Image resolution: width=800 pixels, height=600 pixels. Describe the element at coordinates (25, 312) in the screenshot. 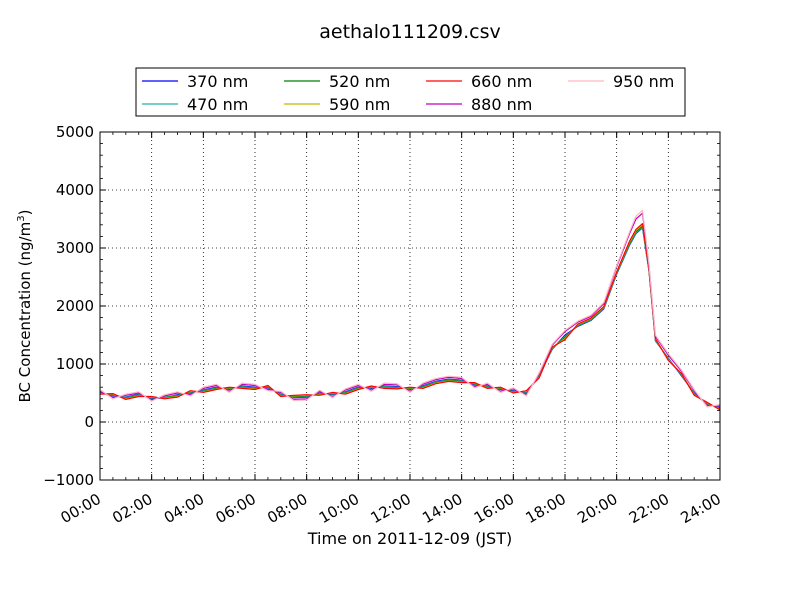

I see `y-axis-label-main: BC Concentration (ng/m` at that location.